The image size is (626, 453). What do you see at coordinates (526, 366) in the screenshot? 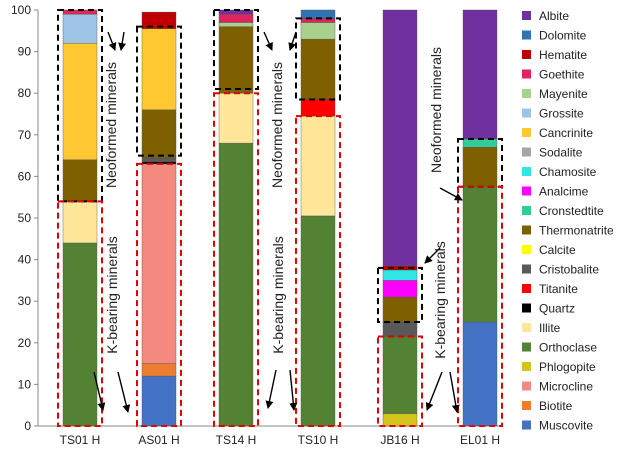
I see `legend-swatch-phlogopite` at bounding box center [526, 366].